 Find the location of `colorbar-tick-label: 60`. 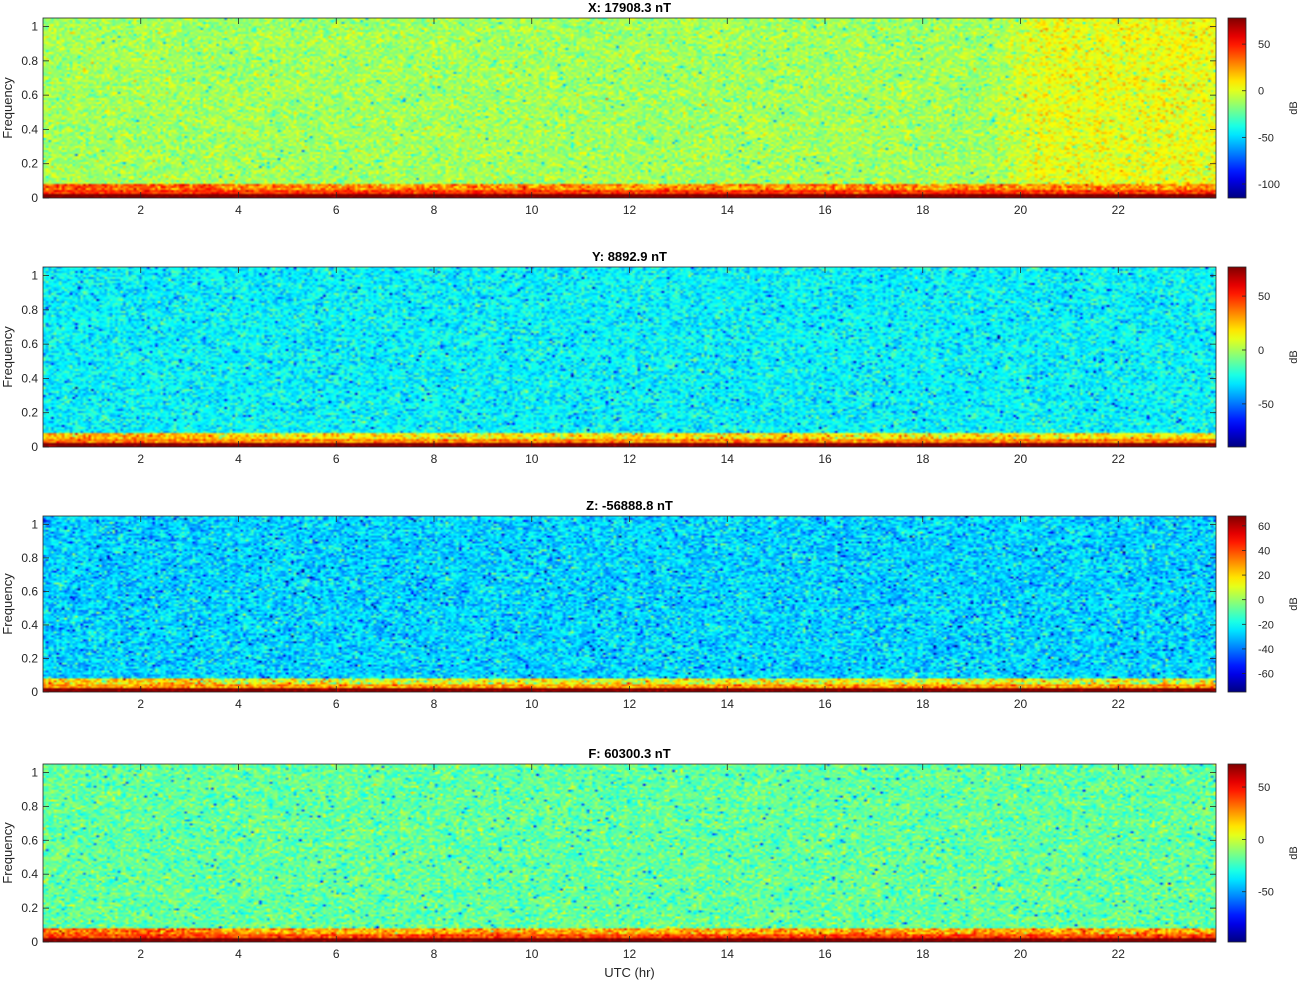

colorbar-tick-label: 60 is located at coordinates (1264, 527).